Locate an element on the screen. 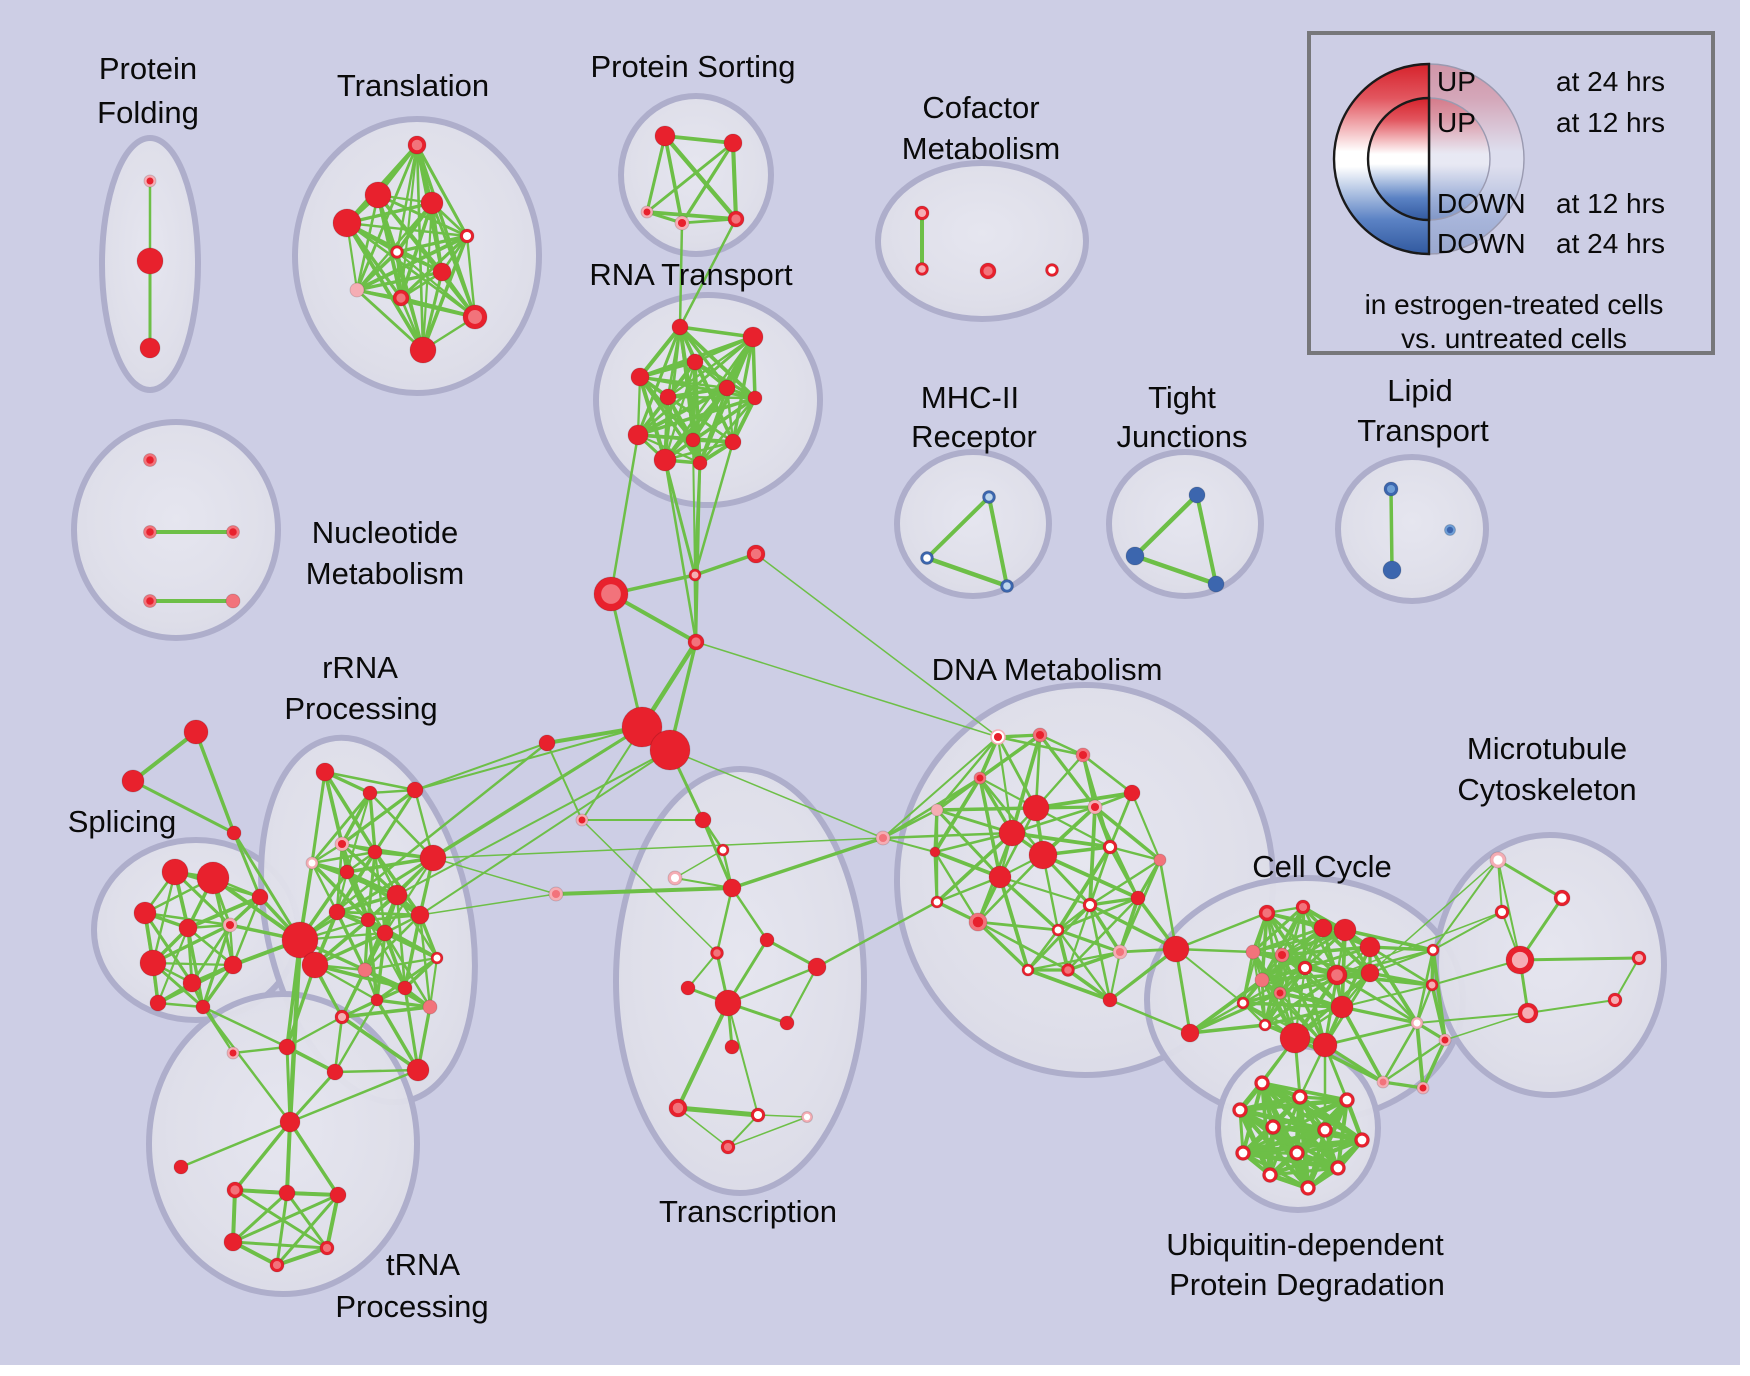 This screenshot has height=1376, width=1750. cluster-label: Transcription is located at coordinates (748, 1211).